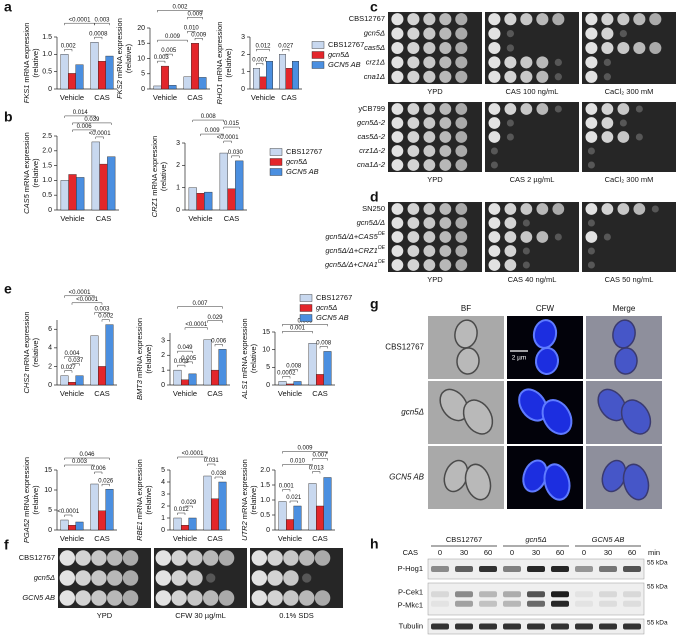 The width and height of the screenshot is (685, 635). Describe the element at coordinates (351, 264) in the screenshot. I see `strain-name: gcn5Δ/Δ+CNA1` at that location.